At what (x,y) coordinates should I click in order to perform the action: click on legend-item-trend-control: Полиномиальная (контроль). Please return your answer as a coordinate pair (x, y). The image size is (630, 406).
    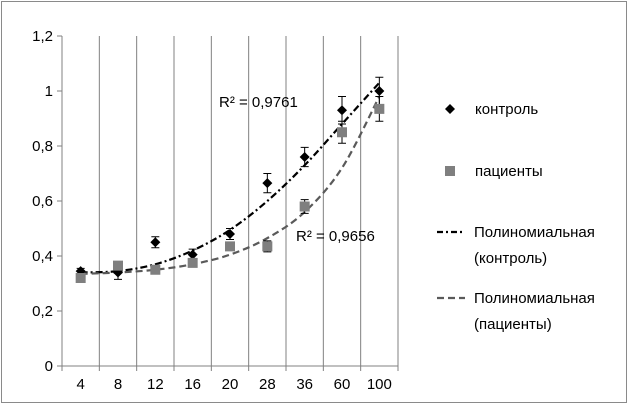
    Looking at the image, I should click on (516, 245).